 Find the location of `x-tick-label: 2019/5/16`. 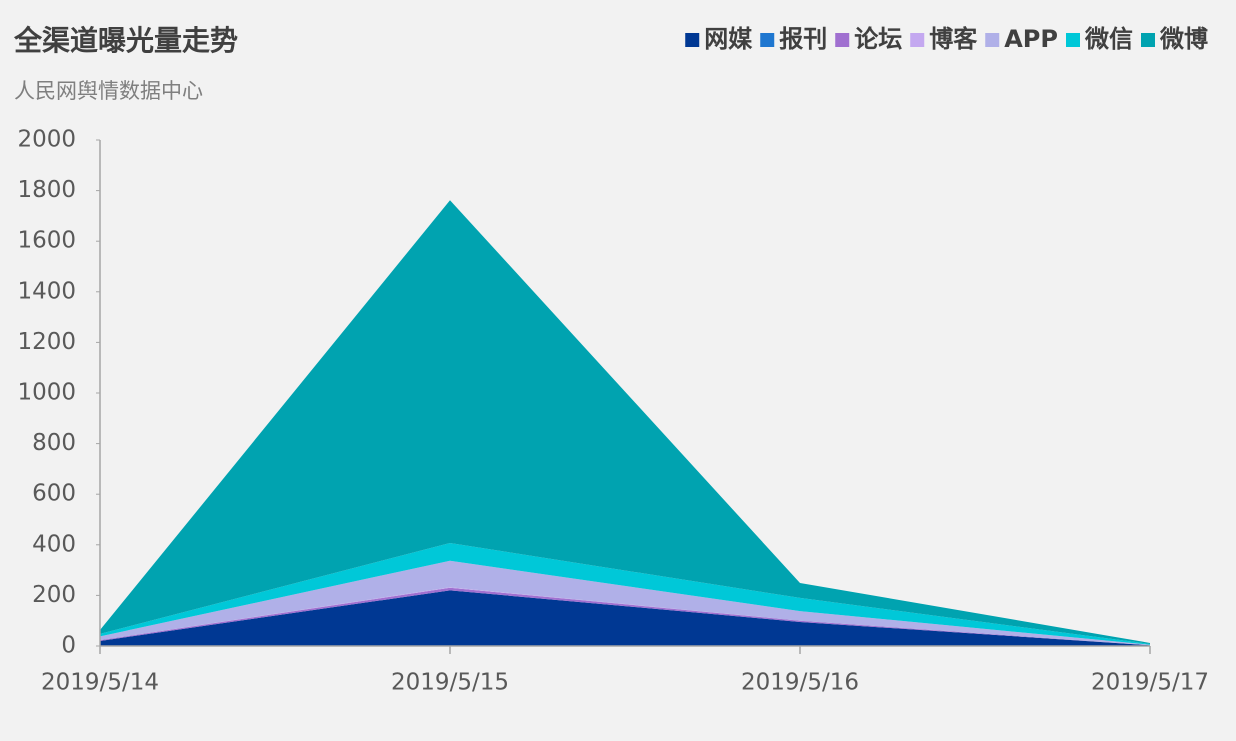

x-tick-label: 2019/5/16 is located at coordinates (800, 683).